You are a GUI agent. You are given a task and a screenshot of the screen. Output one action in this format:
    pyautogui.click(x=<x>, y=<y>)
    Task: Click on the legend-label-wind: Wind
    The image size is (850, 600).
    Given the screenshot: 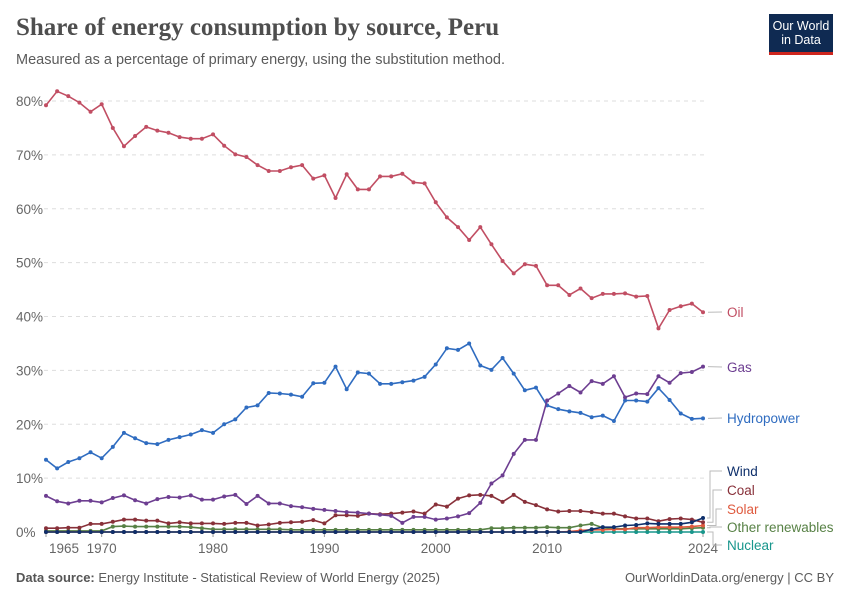 What is the action you would take?
    pyautogui.click(x=742, y=471)
    